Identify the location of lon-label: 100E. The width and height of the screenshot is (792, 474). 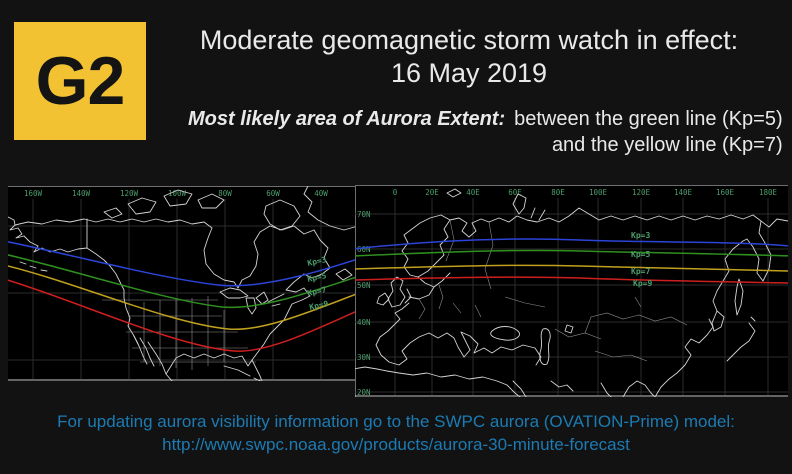
(598, 192).